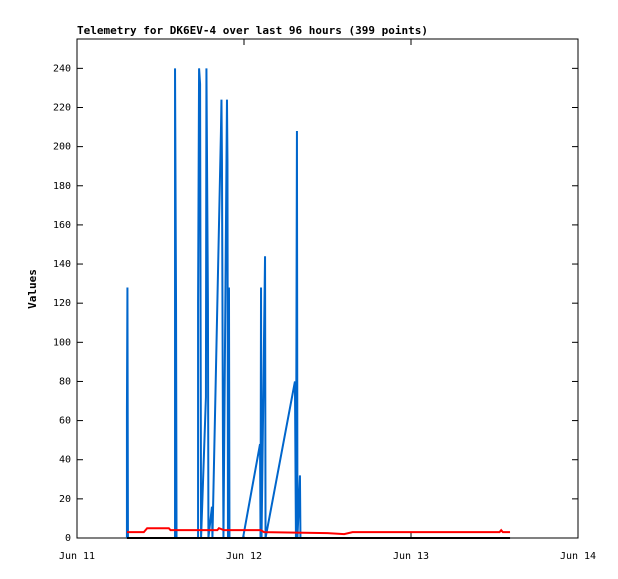  I want to click on y-tick-label: 220, so click(62, 107).